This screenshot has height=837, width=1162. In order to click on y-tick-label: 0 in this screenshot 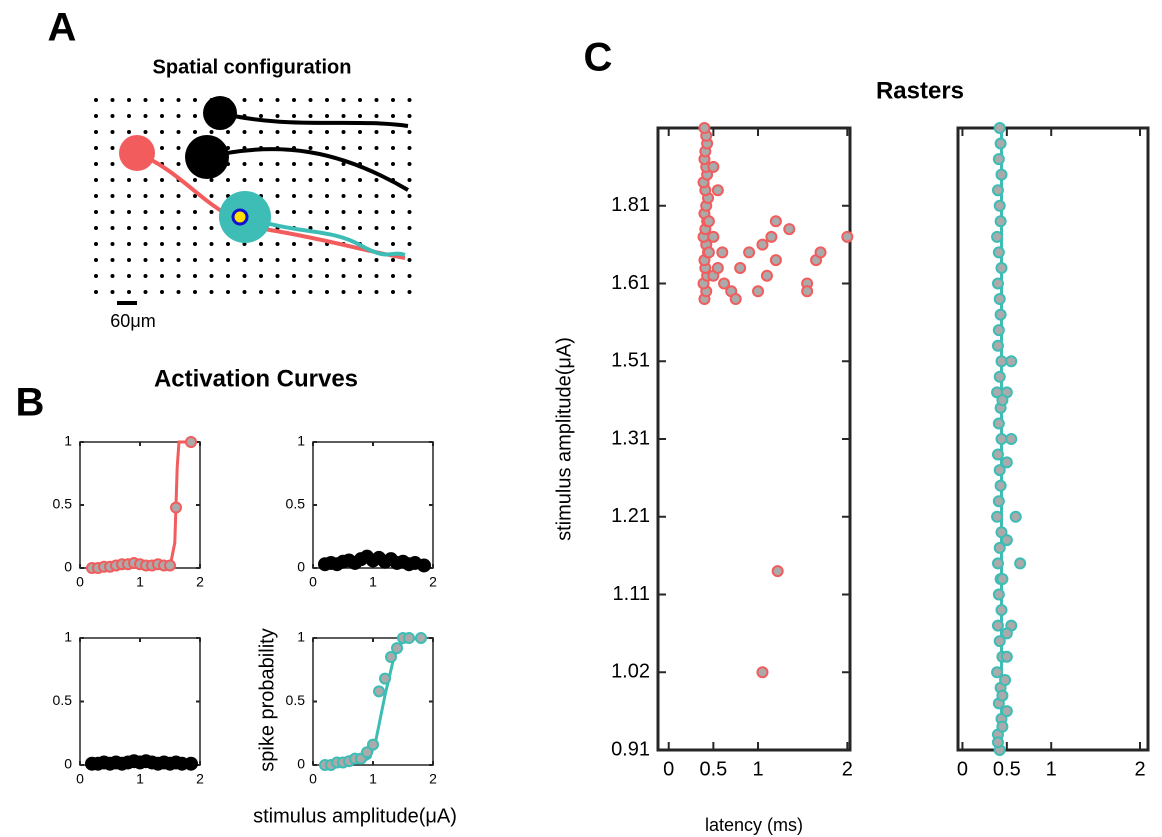, I will do `click(68, 567)`.